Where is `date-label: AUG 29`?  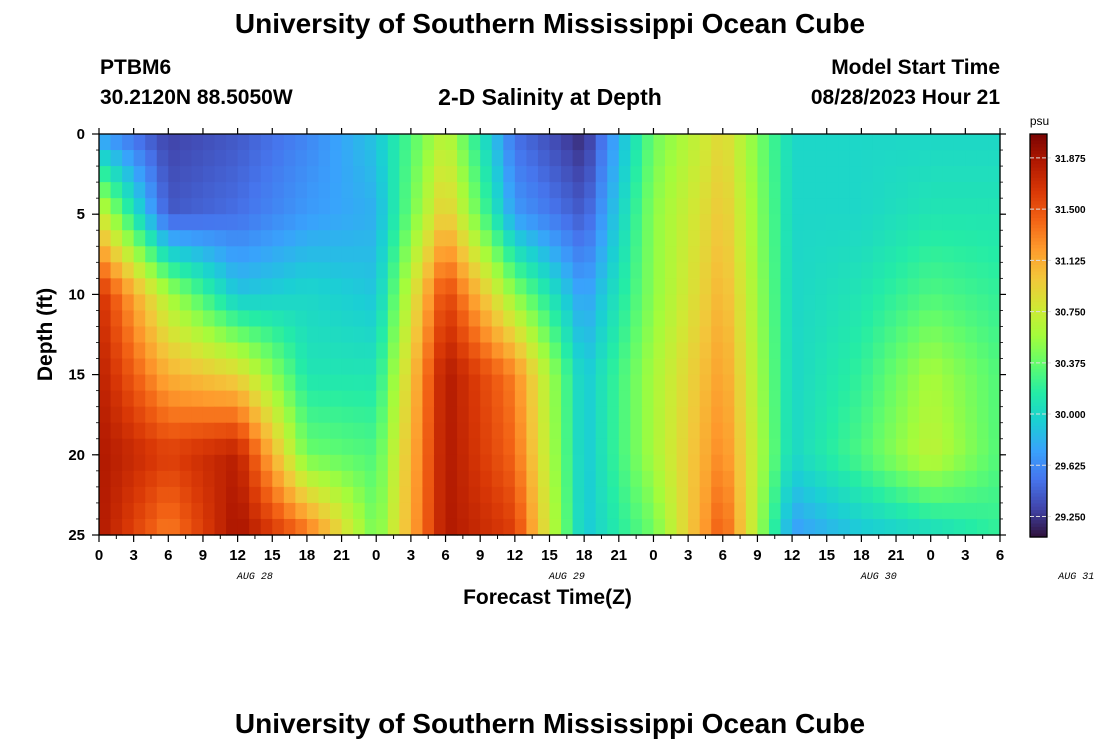 date-label: AUG 29 is located at coordinates (566, 577).